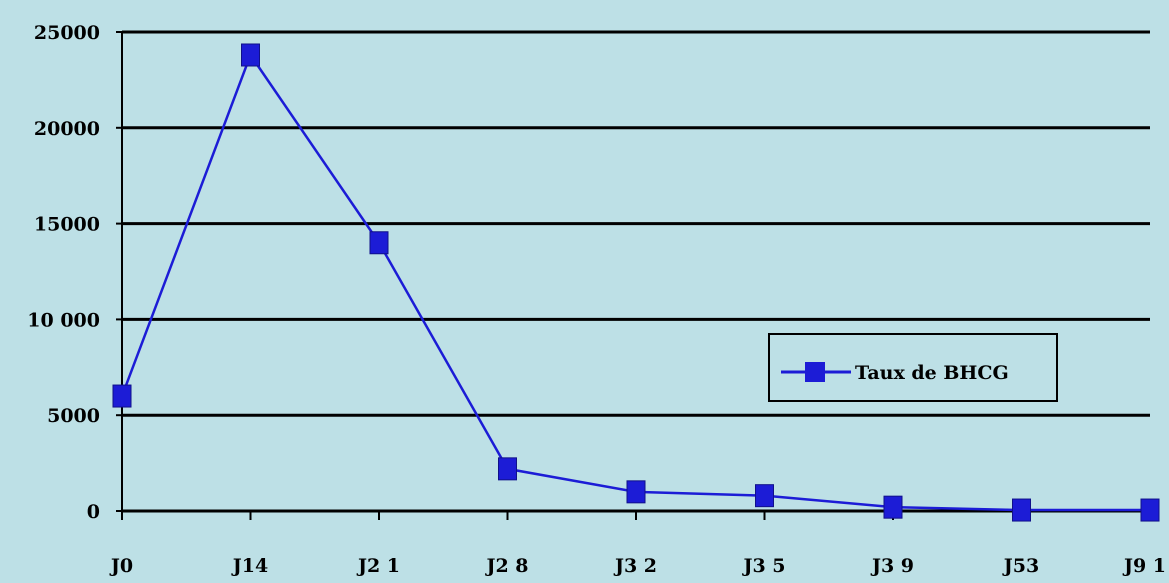  I want to click on legend-marker-swatch, so click(815, 372).